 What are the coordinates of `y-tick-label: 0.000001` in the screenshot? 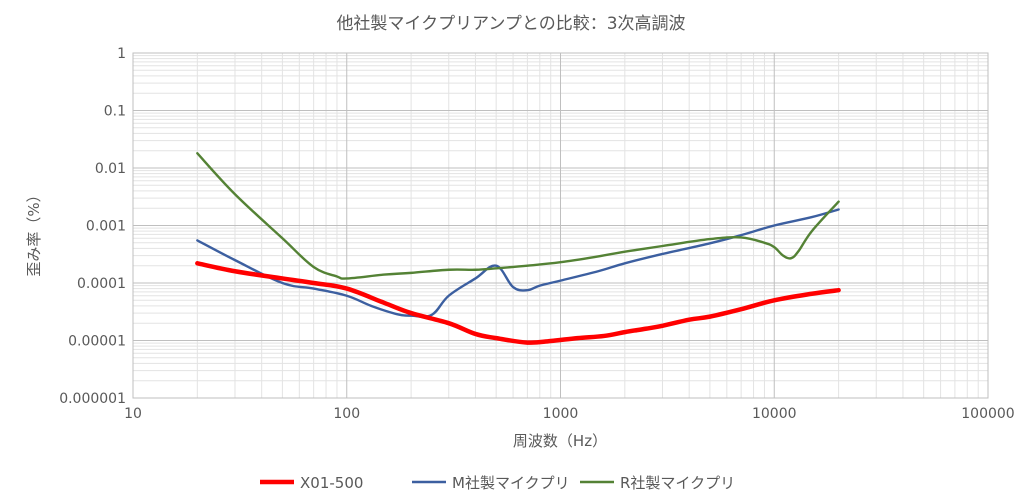 It's located at (92, 399).